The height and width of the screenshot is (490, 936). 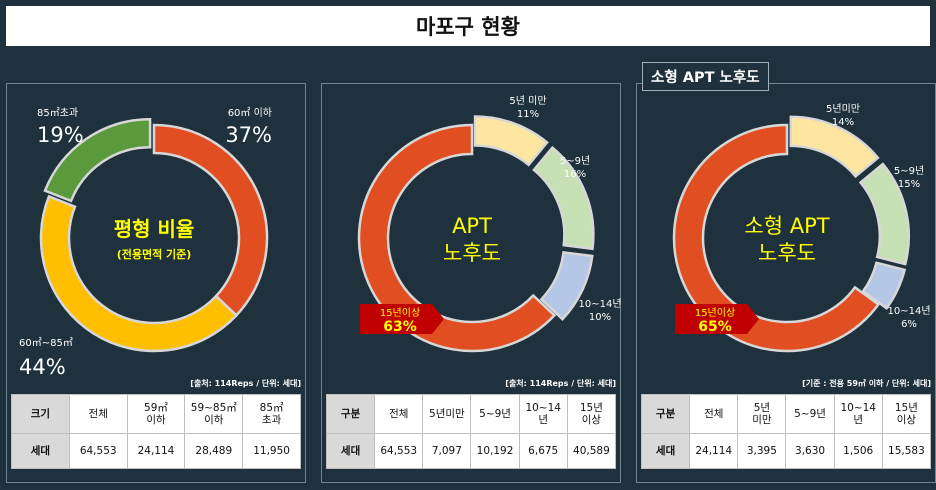 I want to click on slice-pct: 16%, so click(x=575, y=174).